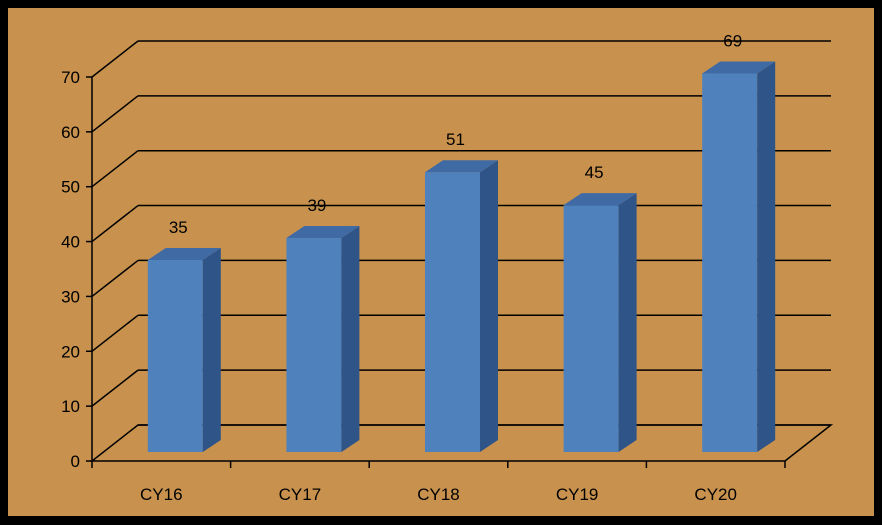 This screenshot has height=525, width=882. Describe the element at coordinates (70, 296) in the screenshot. I see `y-tick-label: 30` at that location.